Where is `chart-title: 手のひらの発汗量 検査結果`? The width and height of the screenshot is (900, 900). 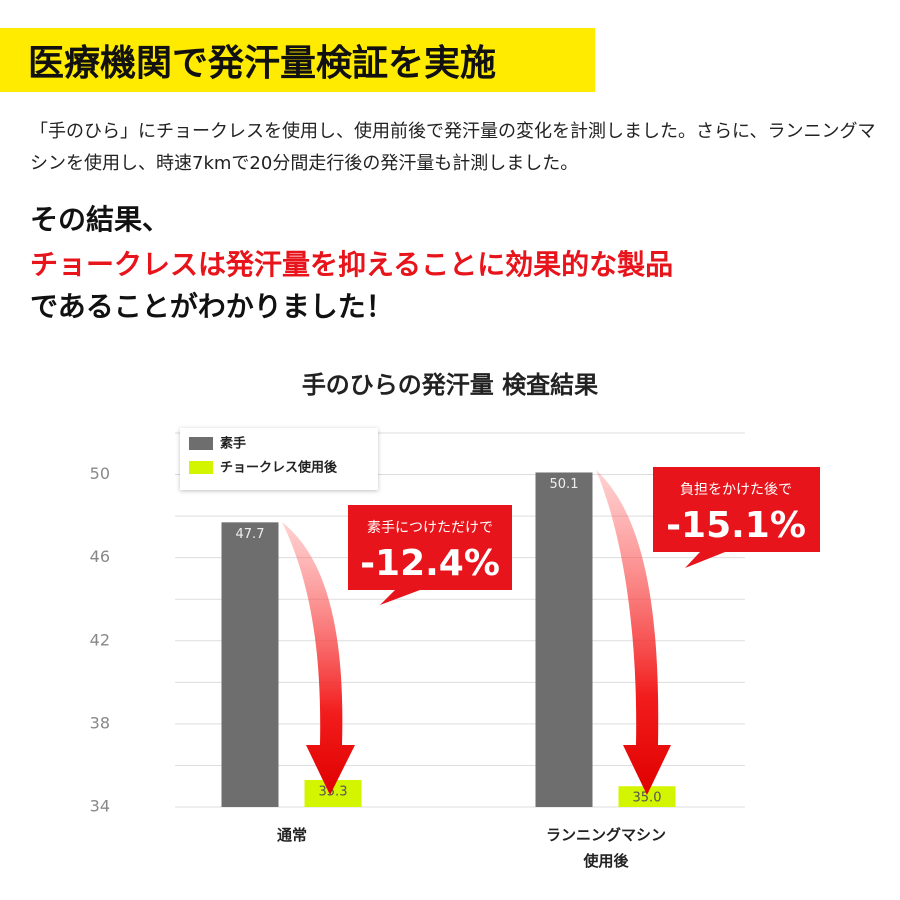 chart-title: 手のひらの発汗量 検査結果 is located at coordinates (450, 385).